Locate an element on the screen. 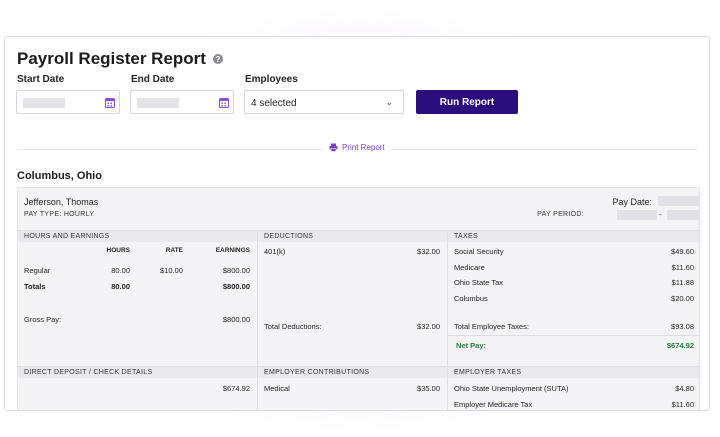 The image size is (720, 437). page-title: Payroll Register Report is located at coordinates (111, 58).